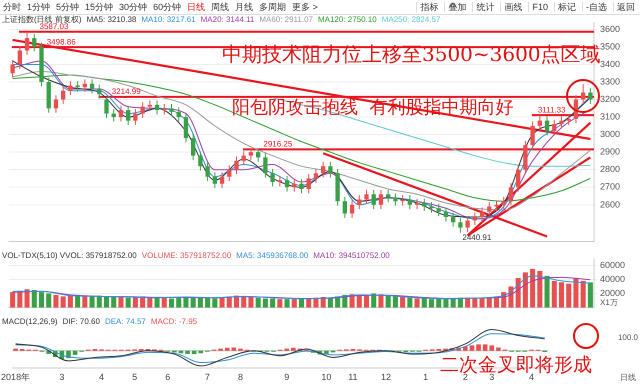 The height and width of the screenshot is (384, 640). What do you see at coordinates (411, 54) in the screenshot?
I see `annotation: 中期技术阻力位上移至3500~3600点区域` at bounding box center [411, 54].